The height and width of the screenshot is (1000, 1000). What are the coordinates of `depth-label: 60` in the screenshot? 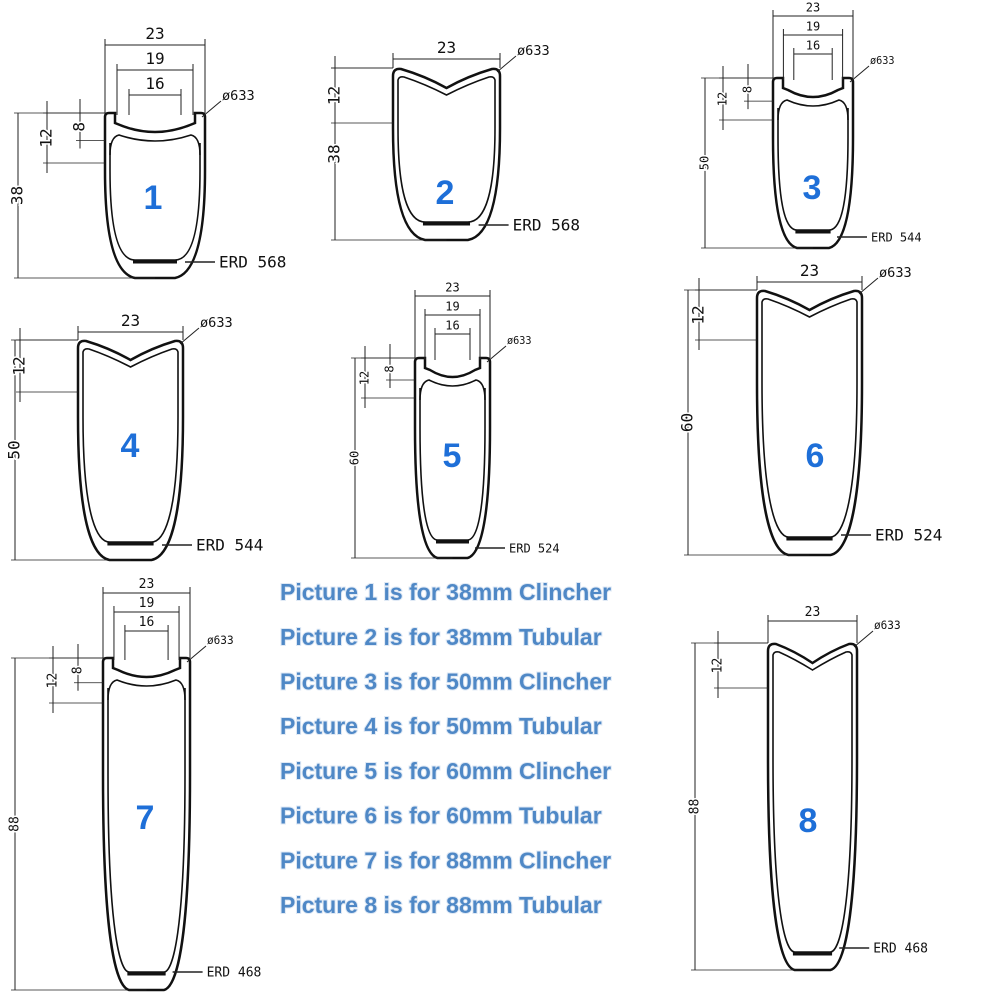 It's located at (355, 458).